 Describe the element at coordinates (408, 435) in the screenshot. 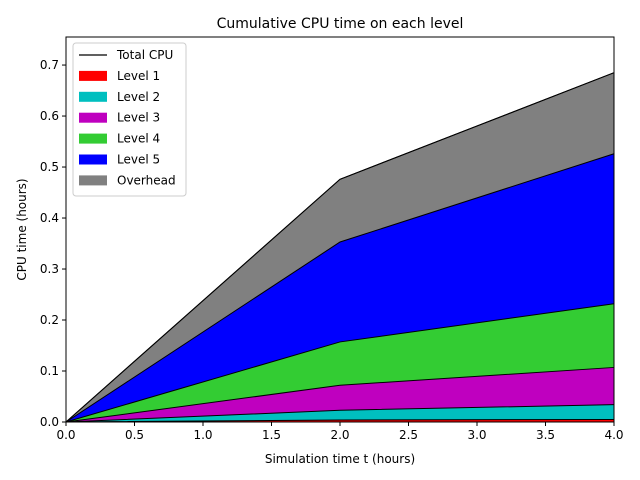

I see `x-tick-label: 2.5` at that location.